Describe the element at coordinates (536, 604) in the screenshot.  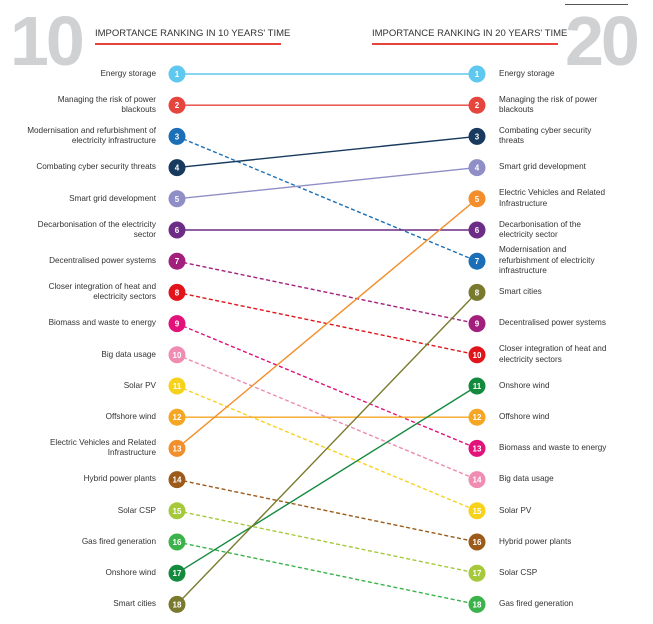
I see `right-rank-label: Gas fired generation` at that location.